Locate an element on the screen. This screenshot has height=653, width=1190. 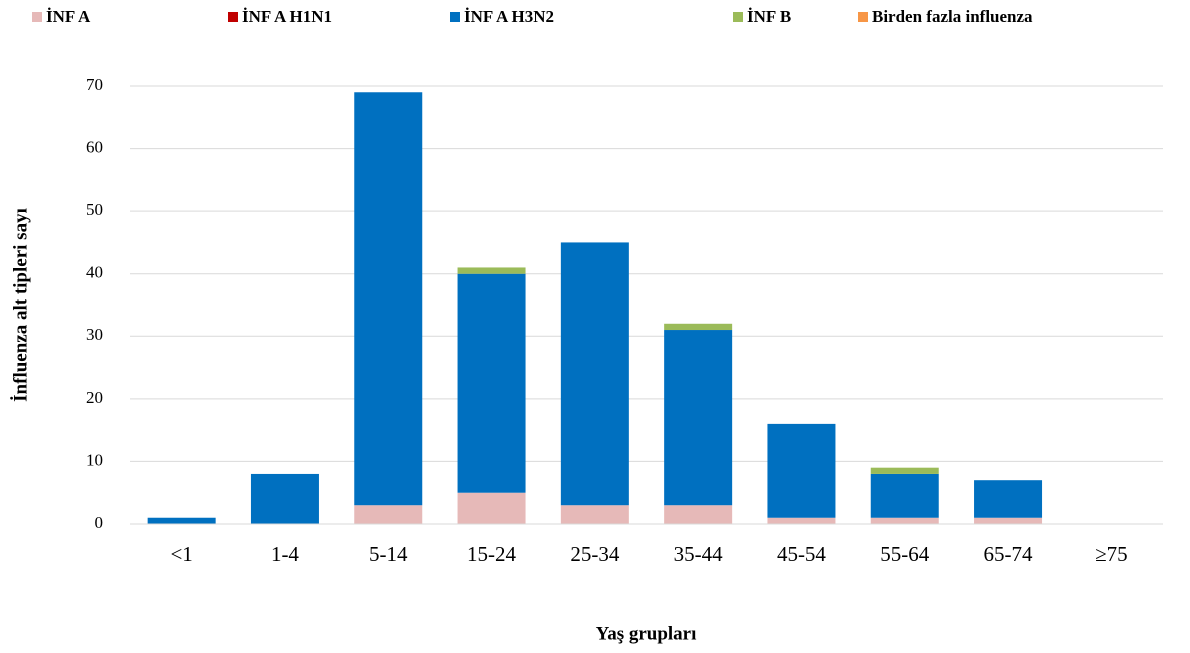
x-tick-label: 15-24 is located at coordinates (491, 554).